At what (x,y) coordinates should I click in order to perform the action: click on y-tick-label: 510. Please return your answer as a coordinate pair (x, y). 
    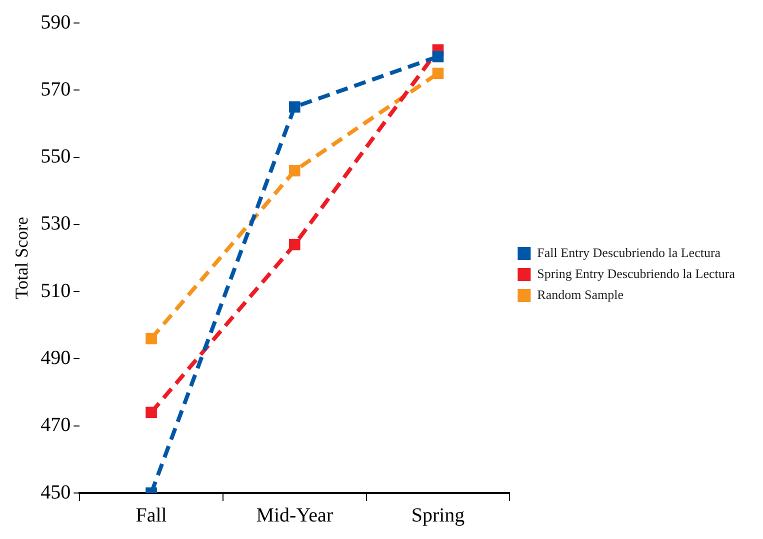
    Looking at the image, I should click on (55, 291).